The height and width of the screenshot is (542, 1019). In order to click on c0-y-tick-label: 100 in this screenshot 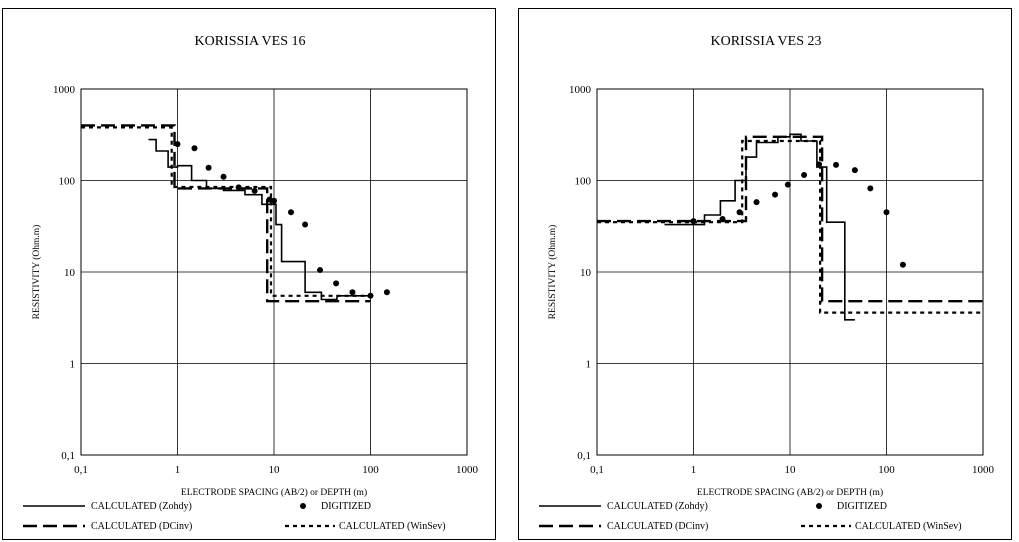, I will do `click(67, 182)`.